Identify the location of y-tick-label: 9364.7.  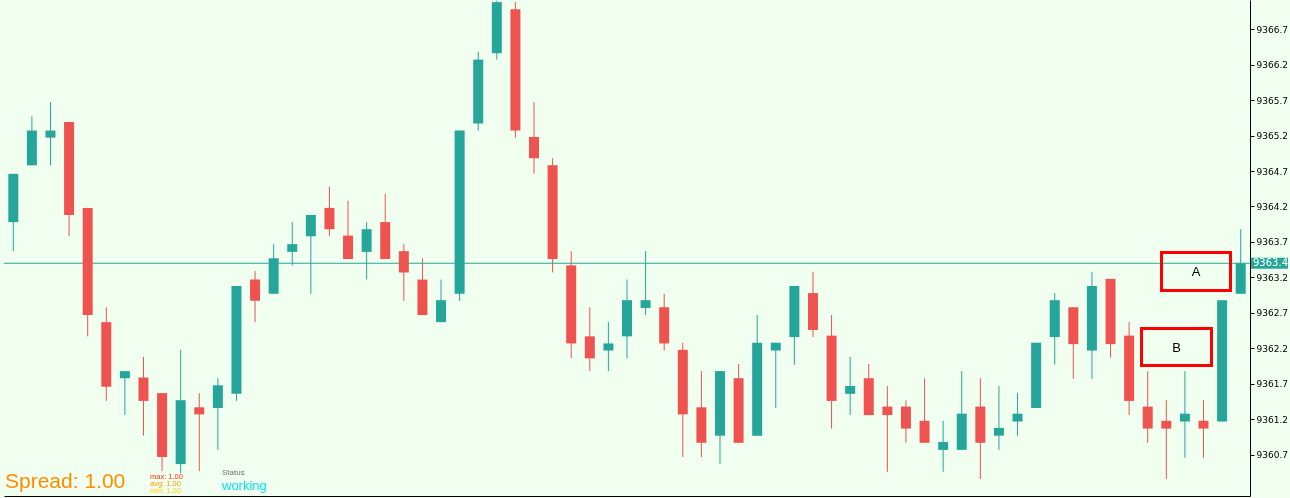
(1272, 171).